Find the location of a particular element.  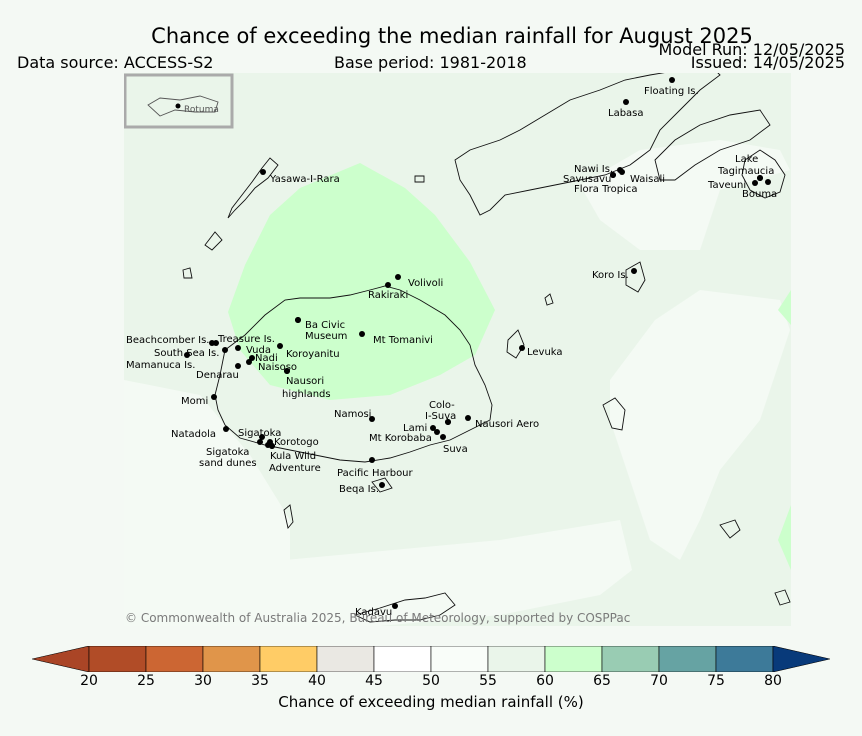

town-label: Ba Civic is located at coordinates (325, 325).